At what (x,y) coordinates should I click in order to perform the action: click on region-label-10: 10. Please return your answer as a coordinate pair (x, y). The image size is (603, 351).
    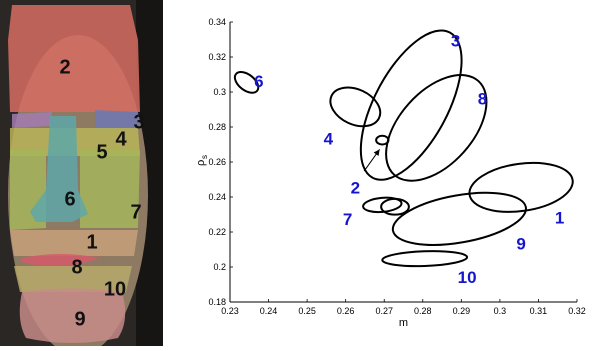
    Looking at the image, I should click on (115, 289).